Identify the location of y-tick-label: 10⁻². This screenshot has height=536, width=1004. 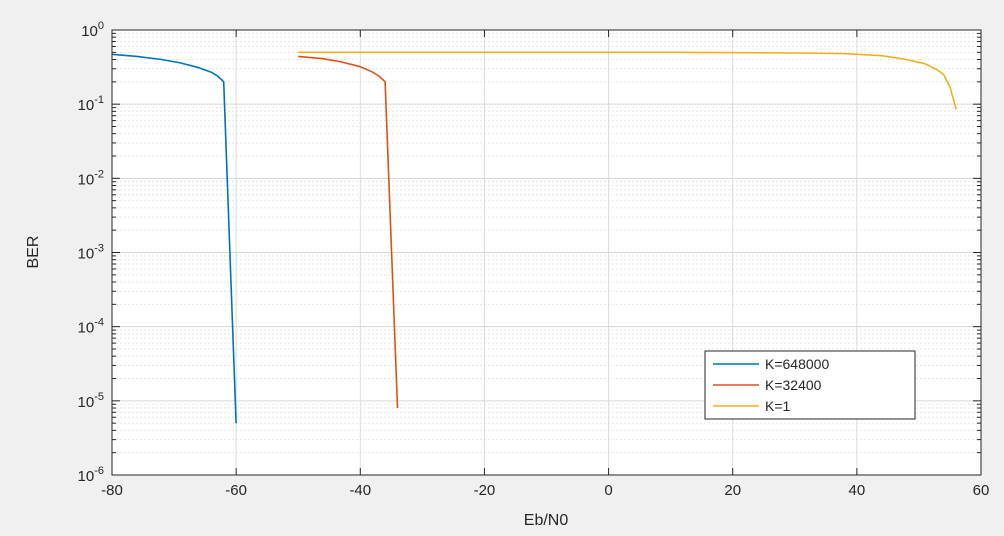
(91, 178).